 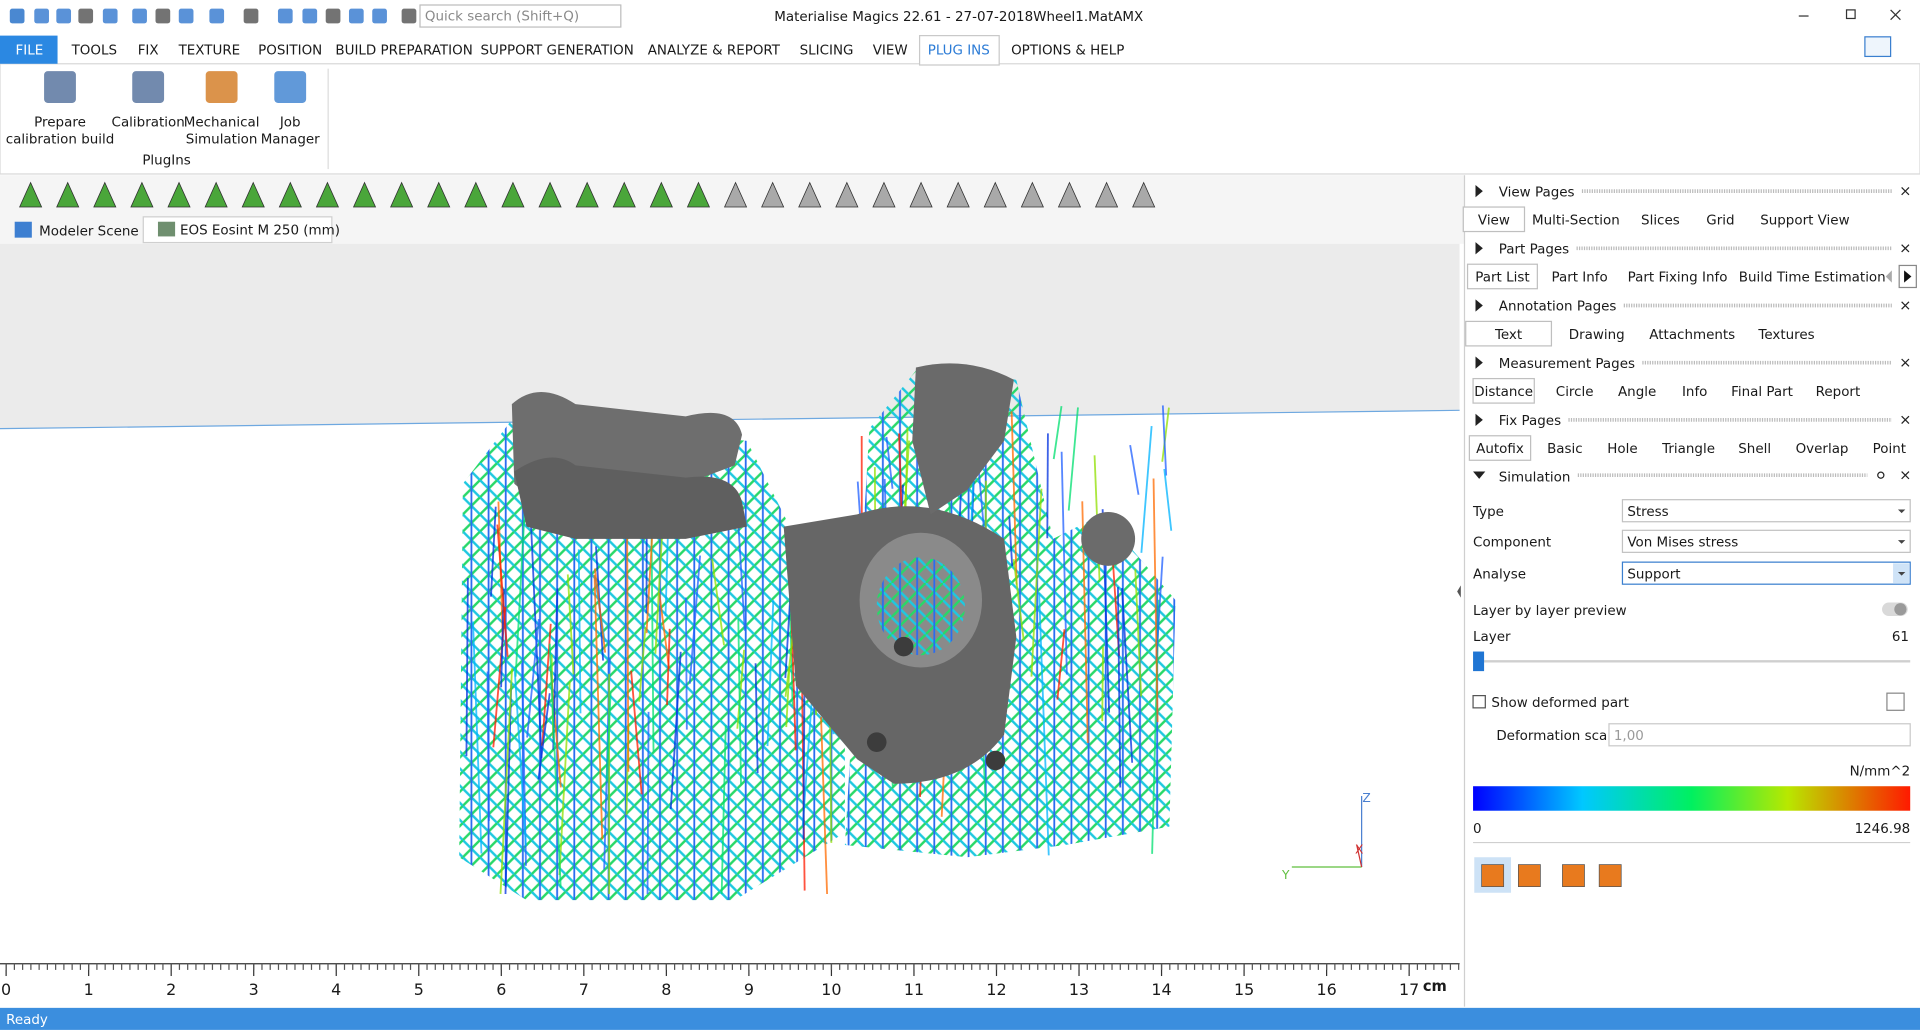 What do you see at coordinates (1754, 449) in the screenshot?
I see `page-tab: Shell` at bounding box center [1754, 449].